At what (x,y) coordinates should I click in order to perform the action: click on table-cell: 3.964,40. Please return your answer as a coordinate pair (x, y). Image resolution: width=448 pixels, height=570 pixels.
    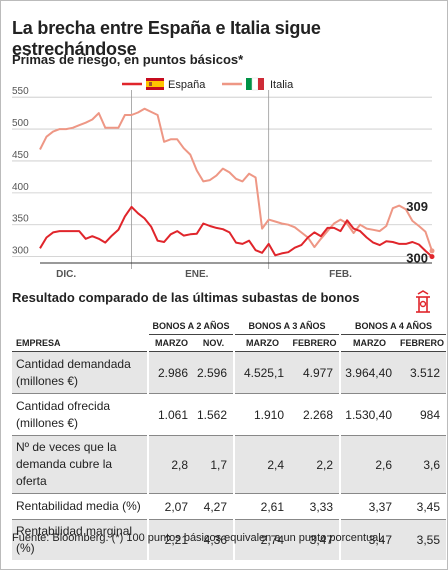
    Looking at the image, I should click on (368, 372).